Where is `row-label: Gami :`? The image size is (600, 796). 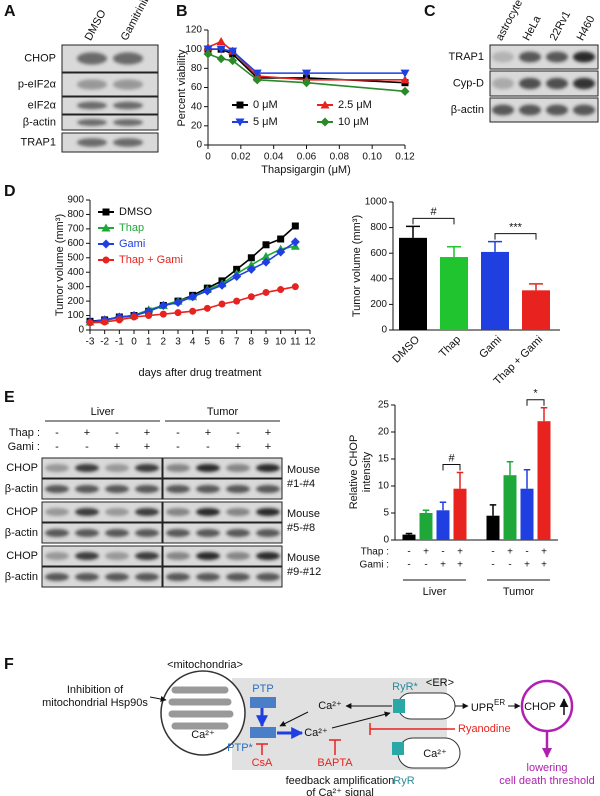 row-label: Gami : is located at coordinates (374, 565).